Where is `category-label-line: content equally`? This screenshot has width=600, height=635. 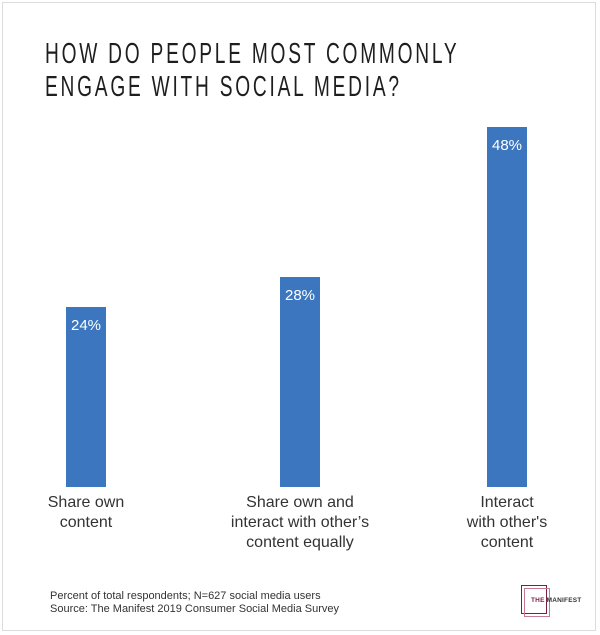 category-label-line: content equally is located at coordinates (300, 542).